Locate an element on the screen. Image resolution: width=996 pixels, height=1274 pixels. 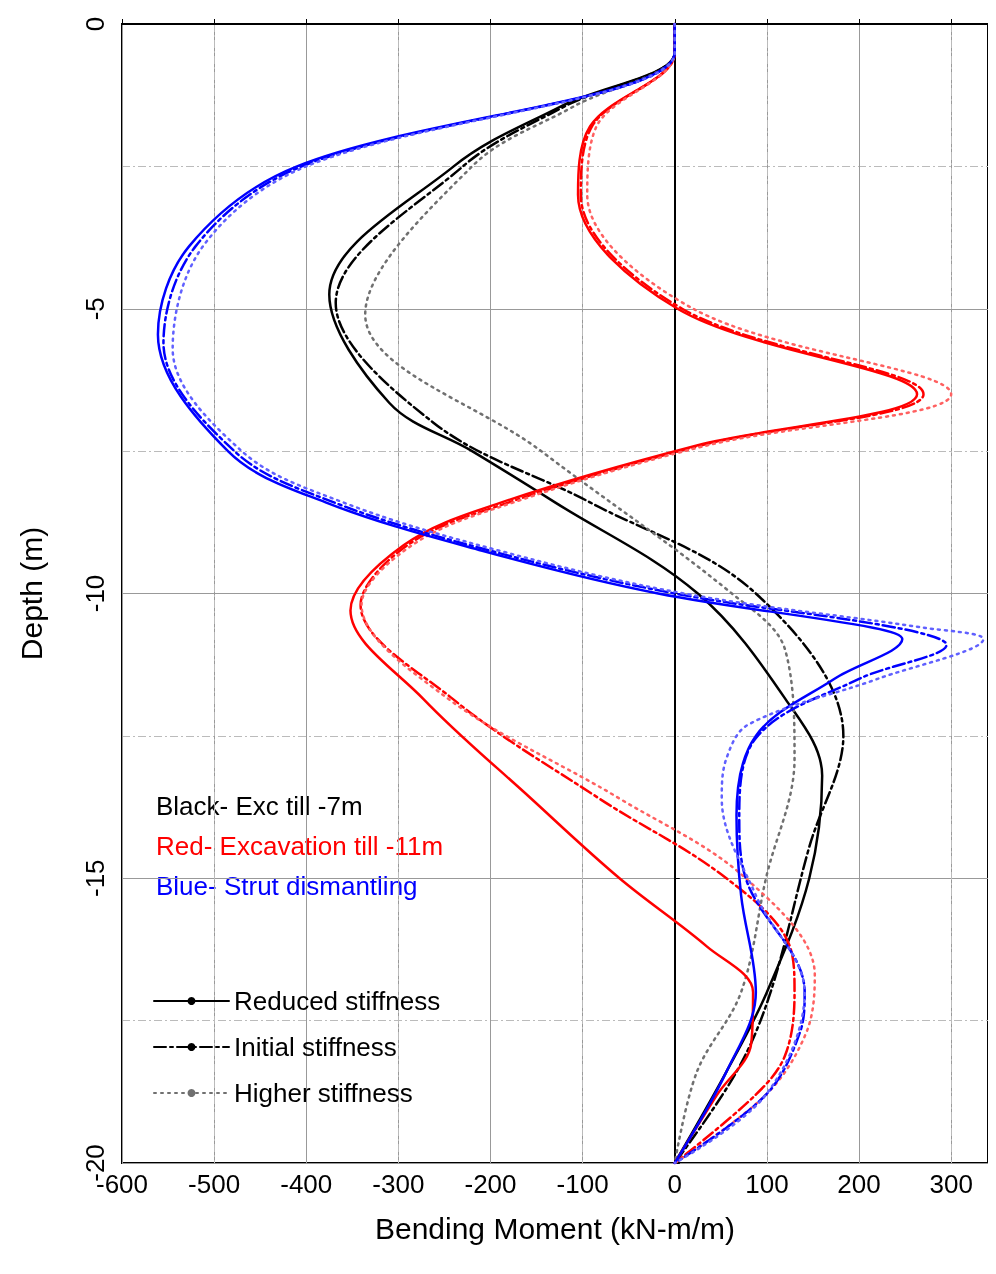
x-tick-label: -500 is located at coordinates (214, 1184).